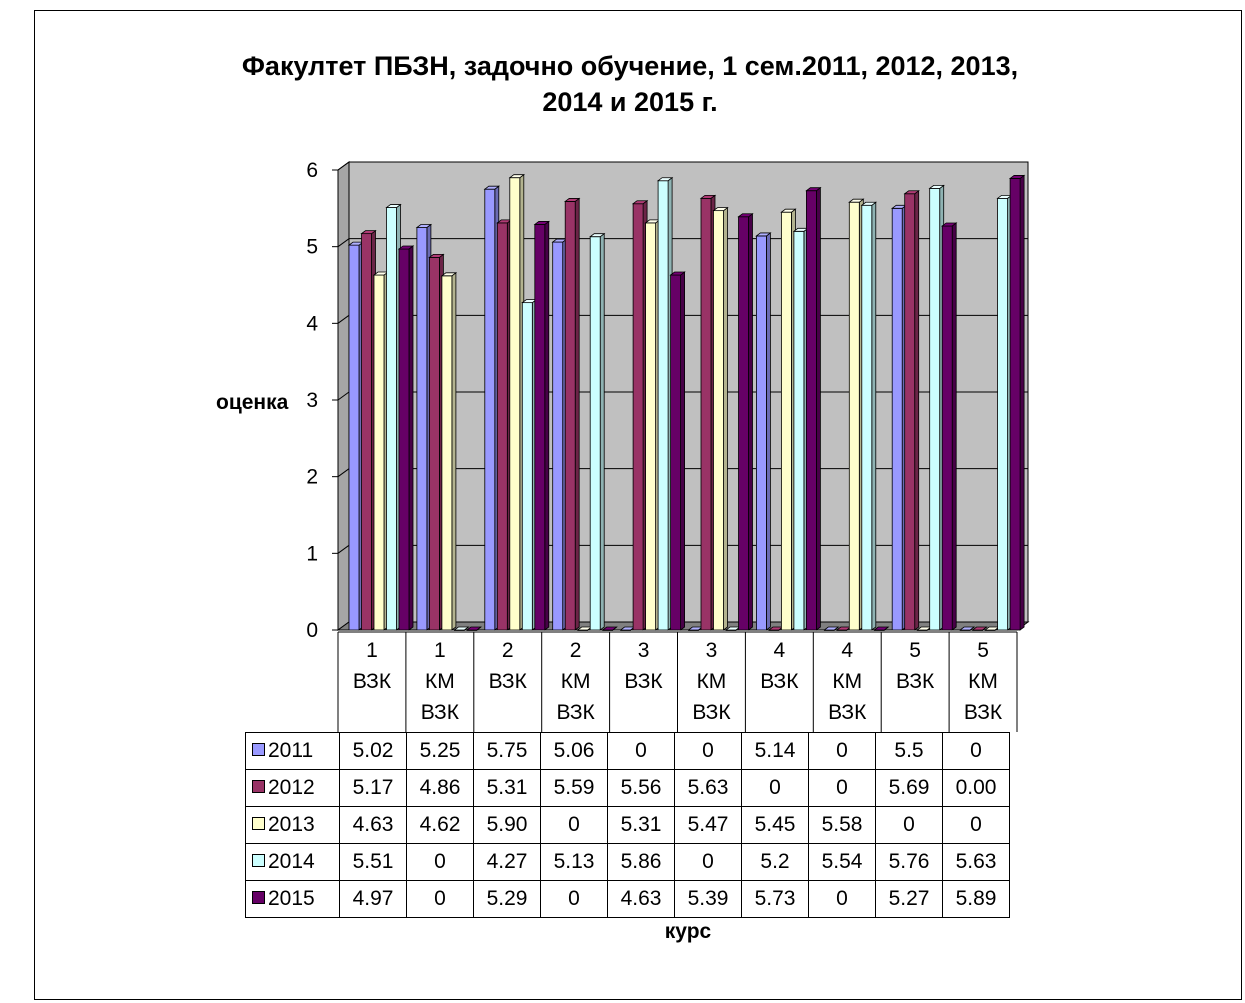 This screenshot has height=1003, width=1245. Describe the element at coordinates (779, 666) in the screenshot. I see `x-tick-label: 4 ВЗК` at that location.